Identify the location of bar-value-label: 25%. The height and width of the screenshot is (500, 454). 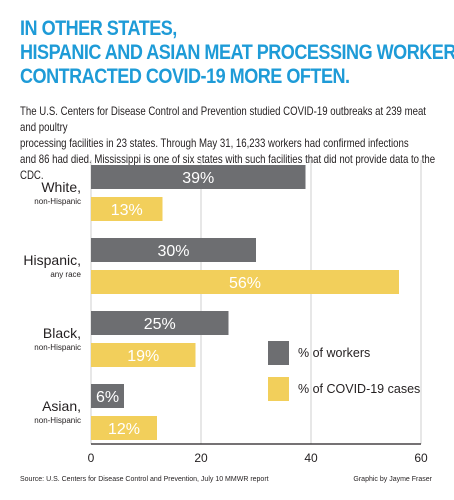
(160, 324).